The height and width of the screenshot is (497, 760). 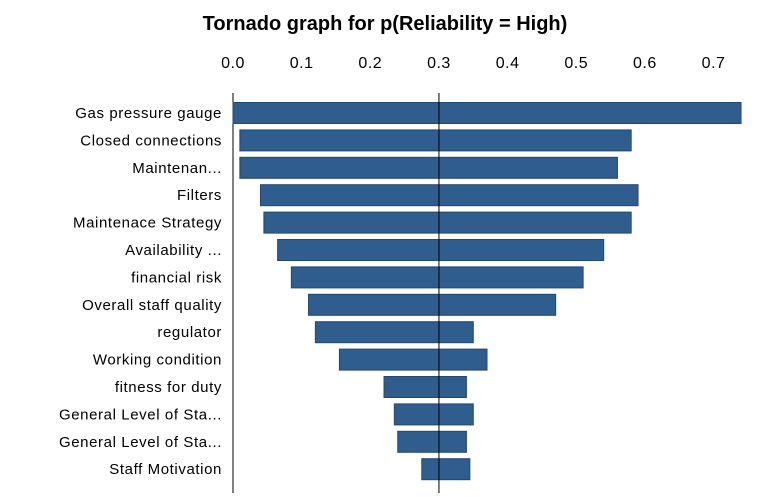 What do you see at coordinates (152, 305) in the screenshot?
I see `category-label: Overall staff quality` at bounding box center [152, 305].